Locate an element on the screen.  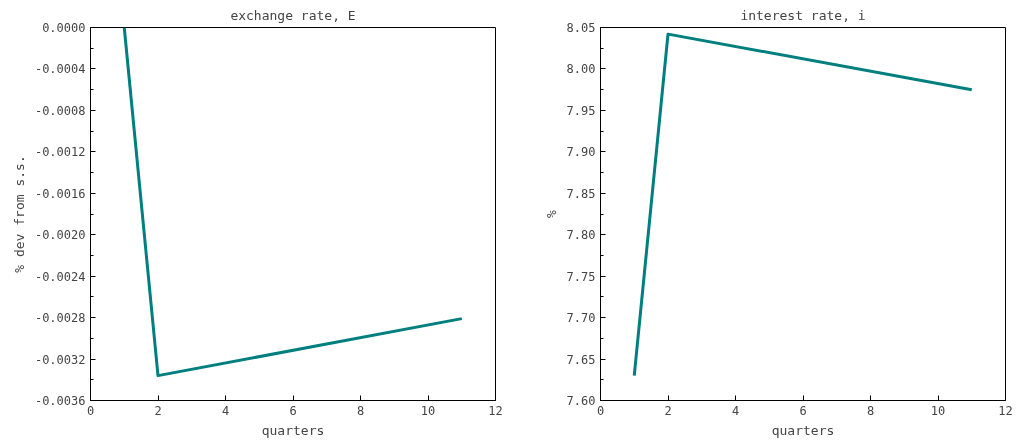
y-tick-label: -0.0016 is located at coordinates (60, 193).